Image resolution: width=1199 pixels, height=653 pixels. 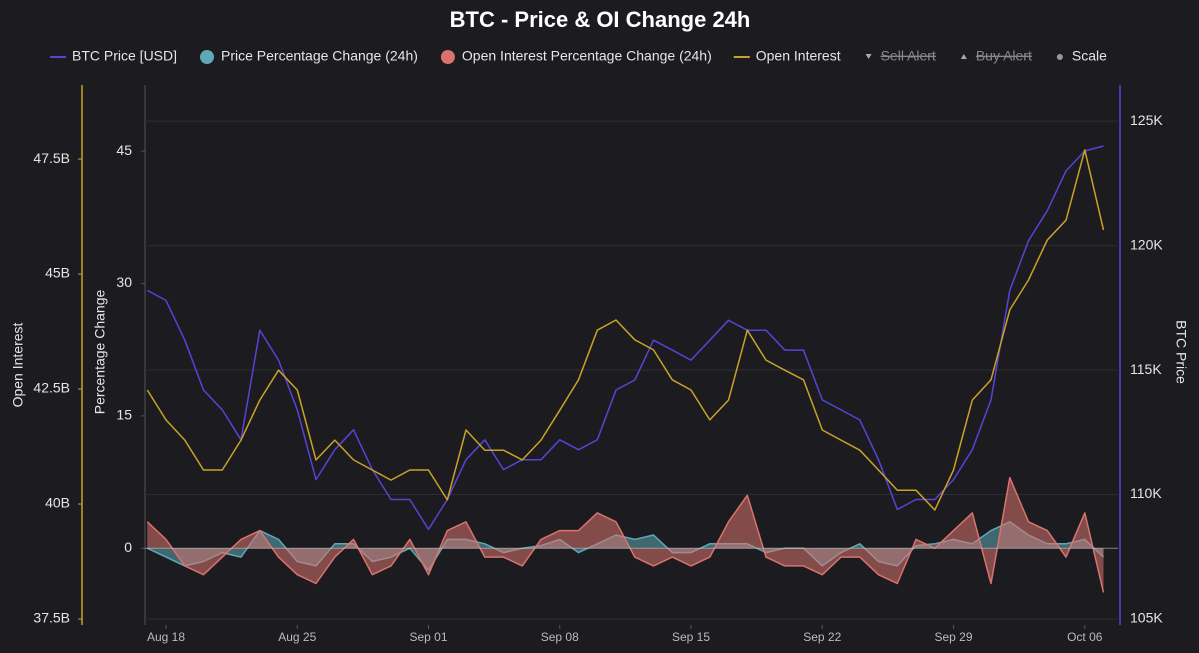 I want to click on y2-tick-label: 115K, so click(x=1146, y=369).